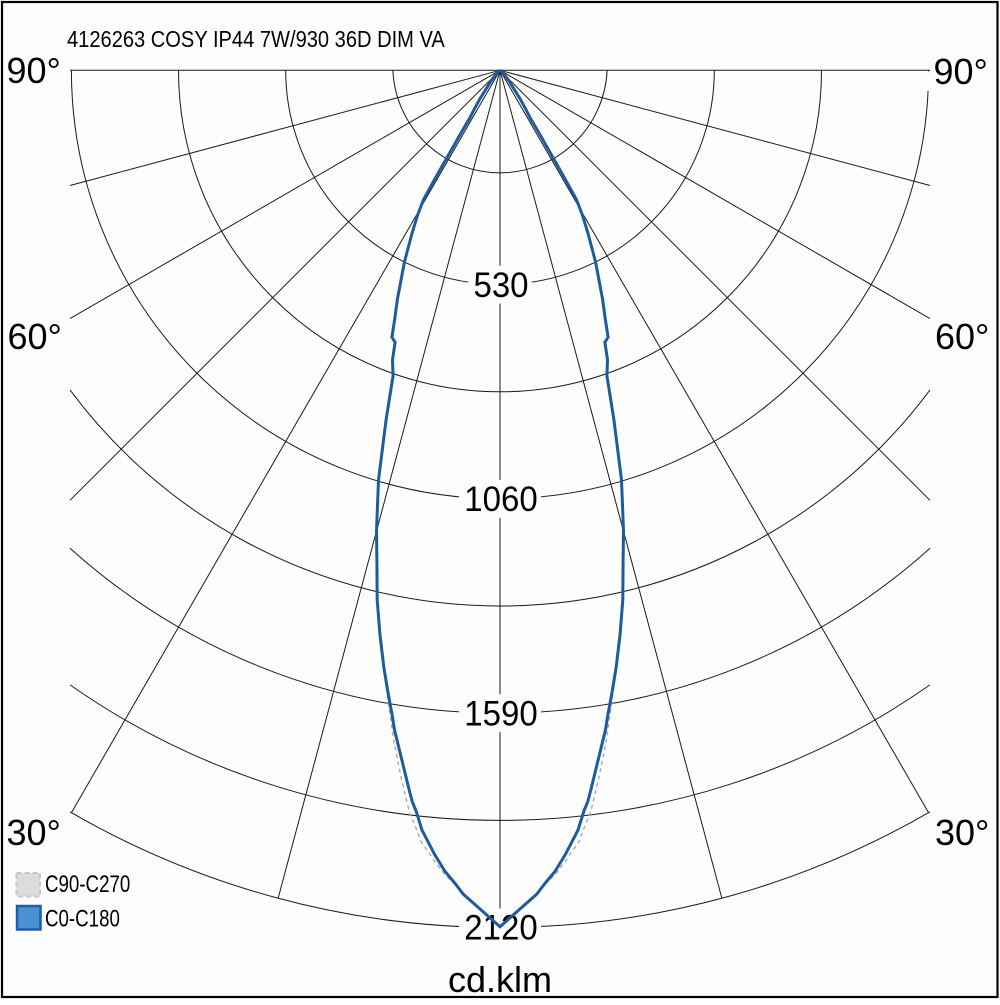  Describe the element at coordinates (87, 884) in the screenshot. I see `svg-text: C90-C270` at that location.